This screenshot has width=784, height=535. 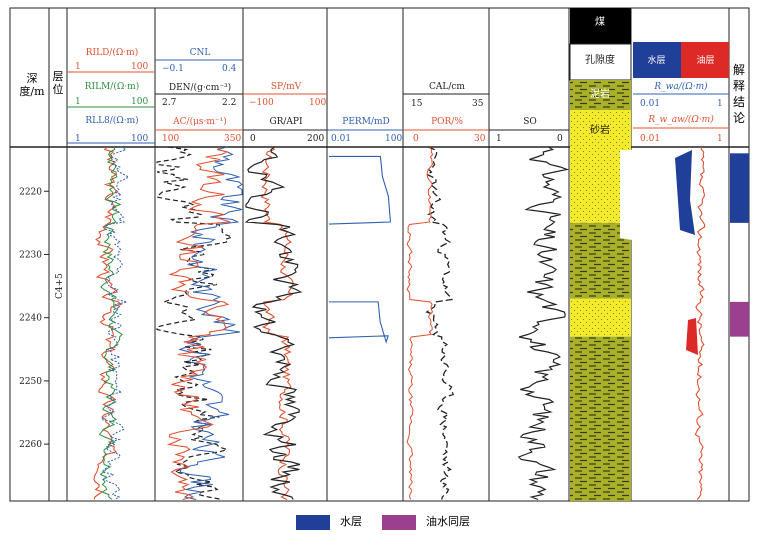 What do you see at coordinates (140, 139) in the screenshot?
I see `rll8-max: 100` at bounding box center [140, 139].